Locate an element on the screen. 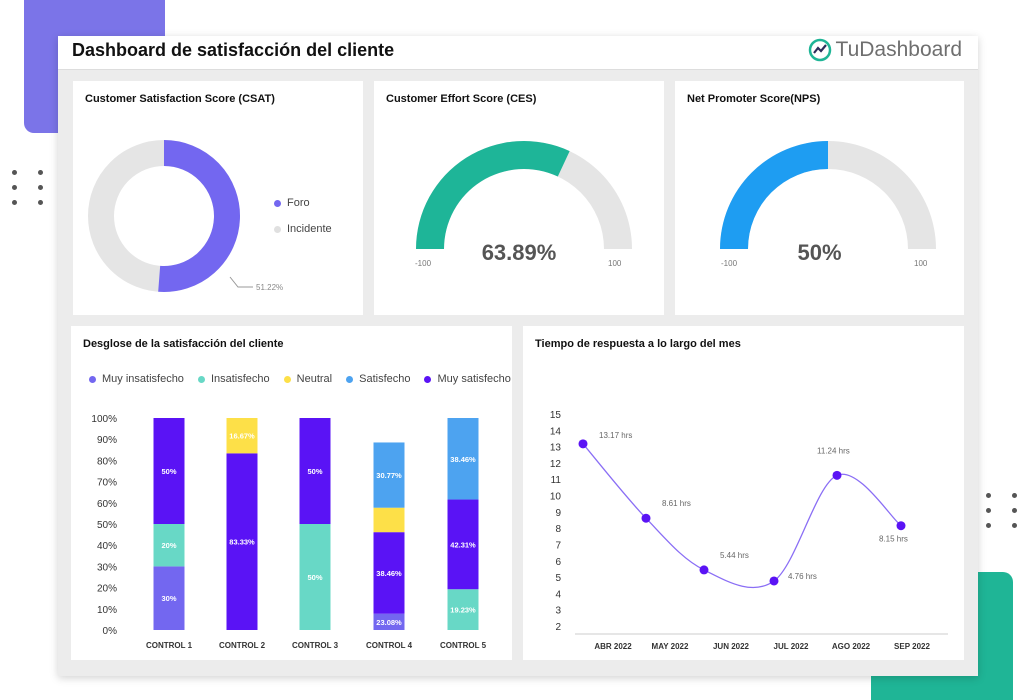  ces-max-label: 100 is located at coordinates (615, 263).